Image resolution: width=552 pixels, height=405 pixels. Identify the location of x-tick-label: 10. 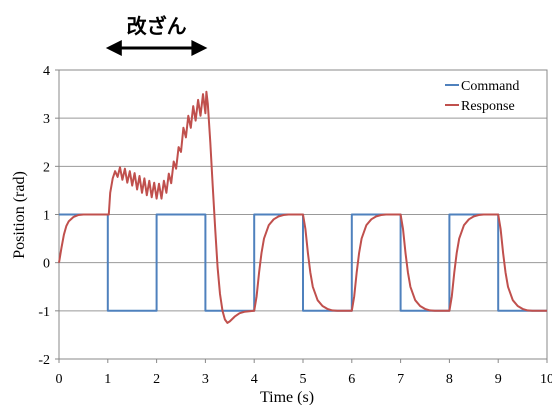
(546, 379).